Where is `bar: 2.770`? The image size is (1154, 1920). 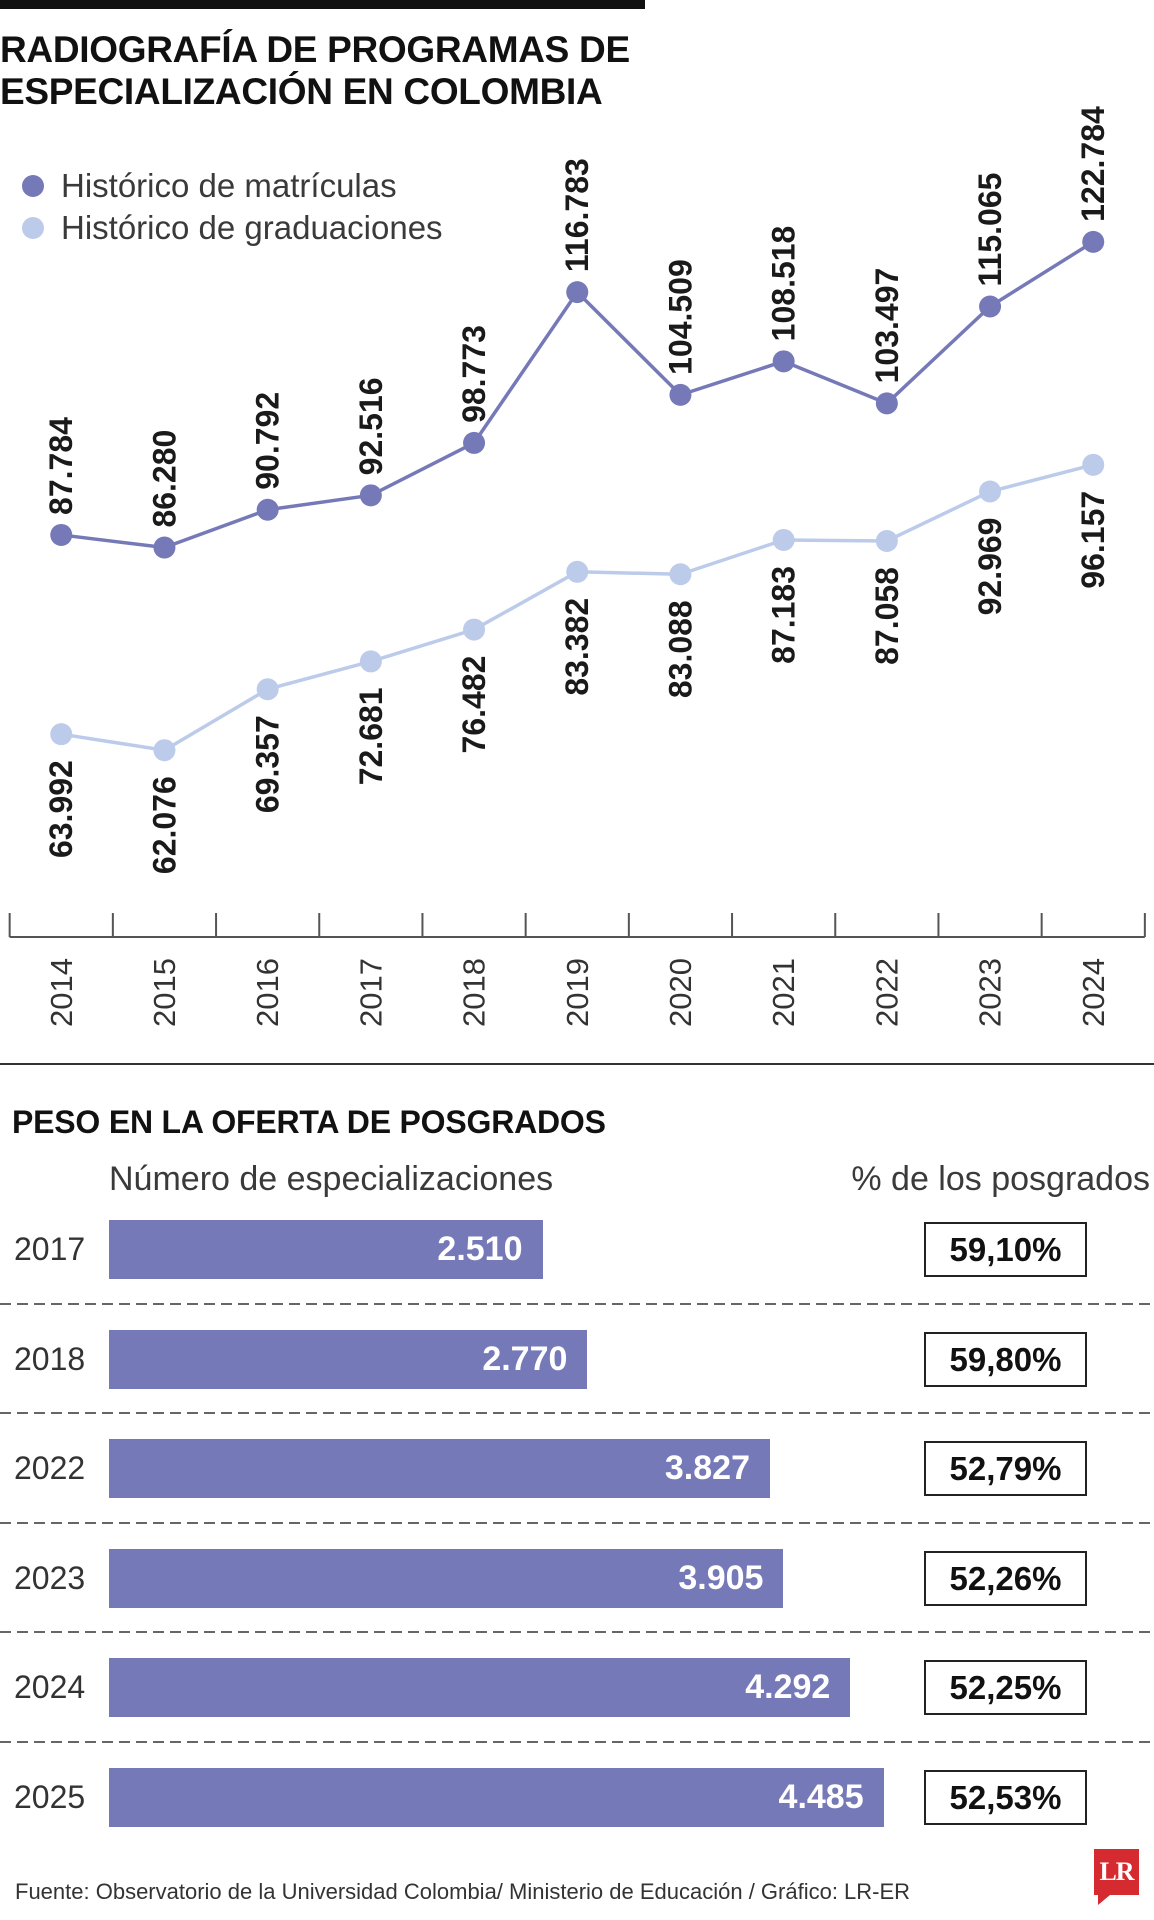 bar: 2.770 is located at coordinates (348, 1359).